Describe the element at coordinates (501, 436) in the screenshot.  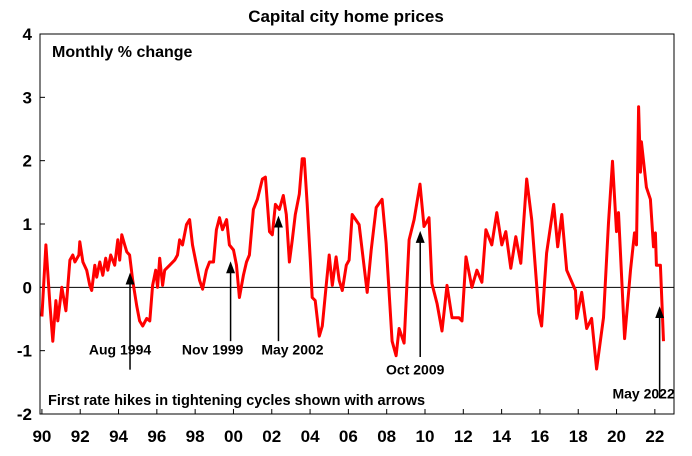
I see `x-tick-label: 14` at that location.